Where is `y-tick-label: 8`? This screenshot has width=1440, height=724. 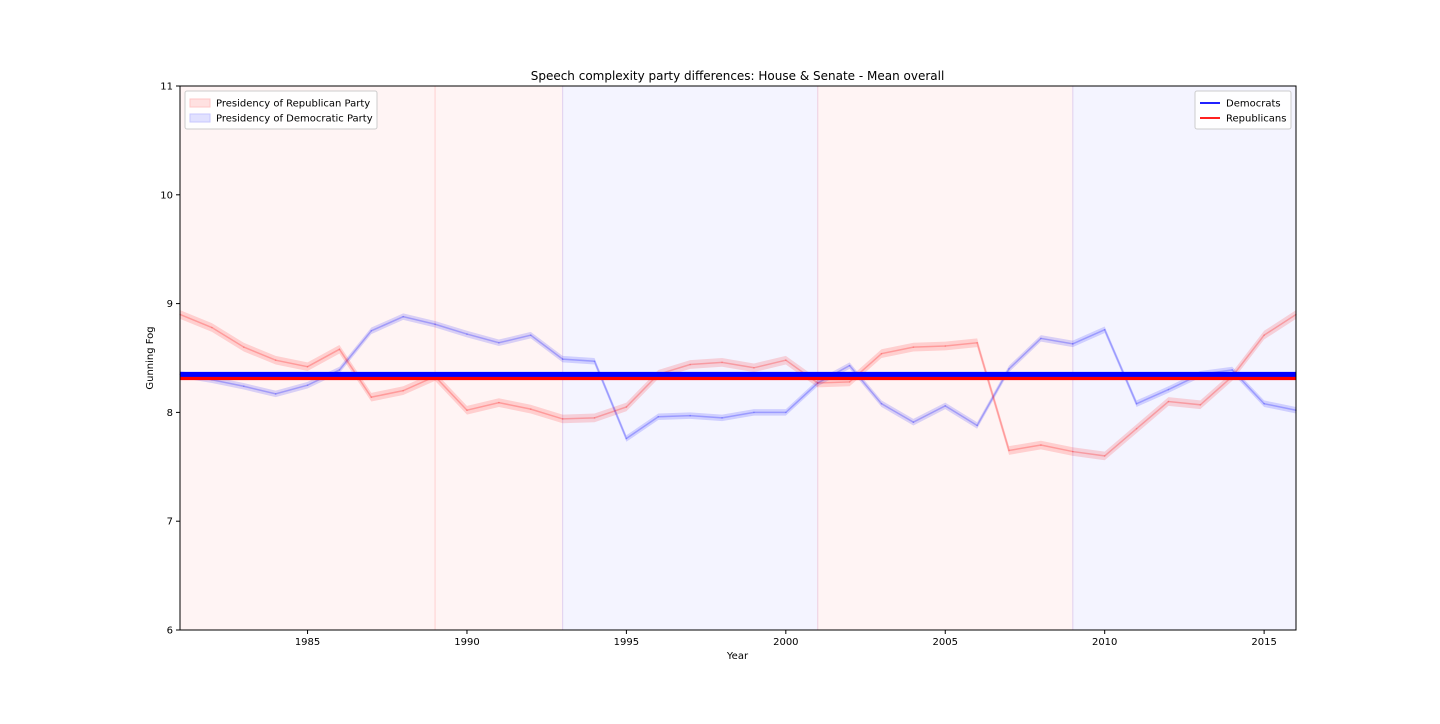 y-tick-label: 8 is located at coordinates (170, 413).